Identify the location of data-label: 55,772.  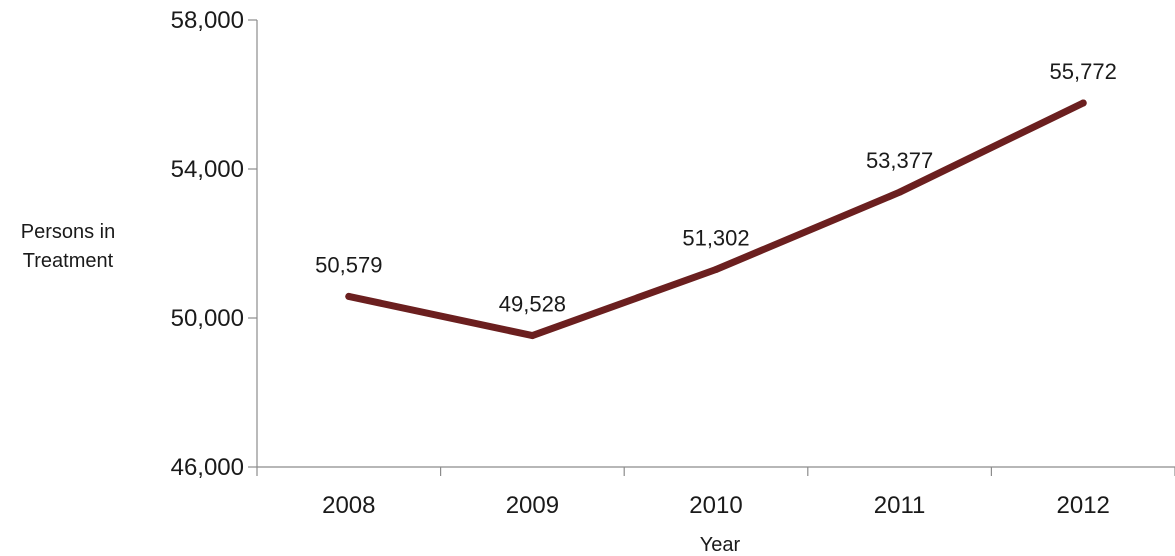
(1083, 71).